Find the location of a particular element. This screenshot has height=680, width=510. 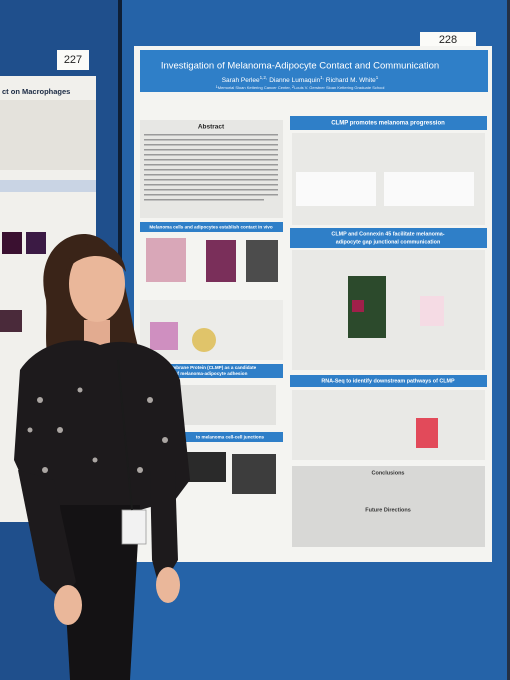

left-poster-title: ct on Macrophages is located at coordinates (36, 91).